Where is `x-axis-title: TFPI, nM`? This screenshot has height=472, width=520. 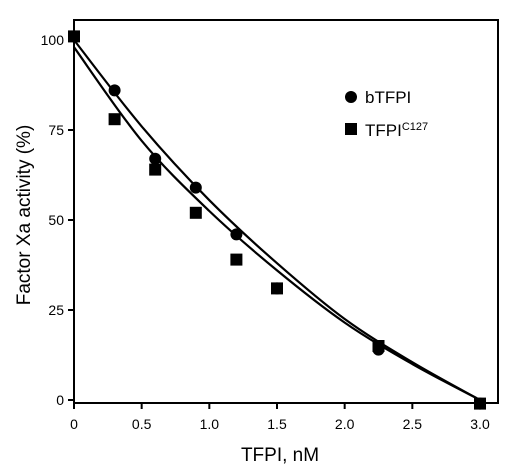 x-axis-title: TFPI, nM is located at coordinates (280, 455).